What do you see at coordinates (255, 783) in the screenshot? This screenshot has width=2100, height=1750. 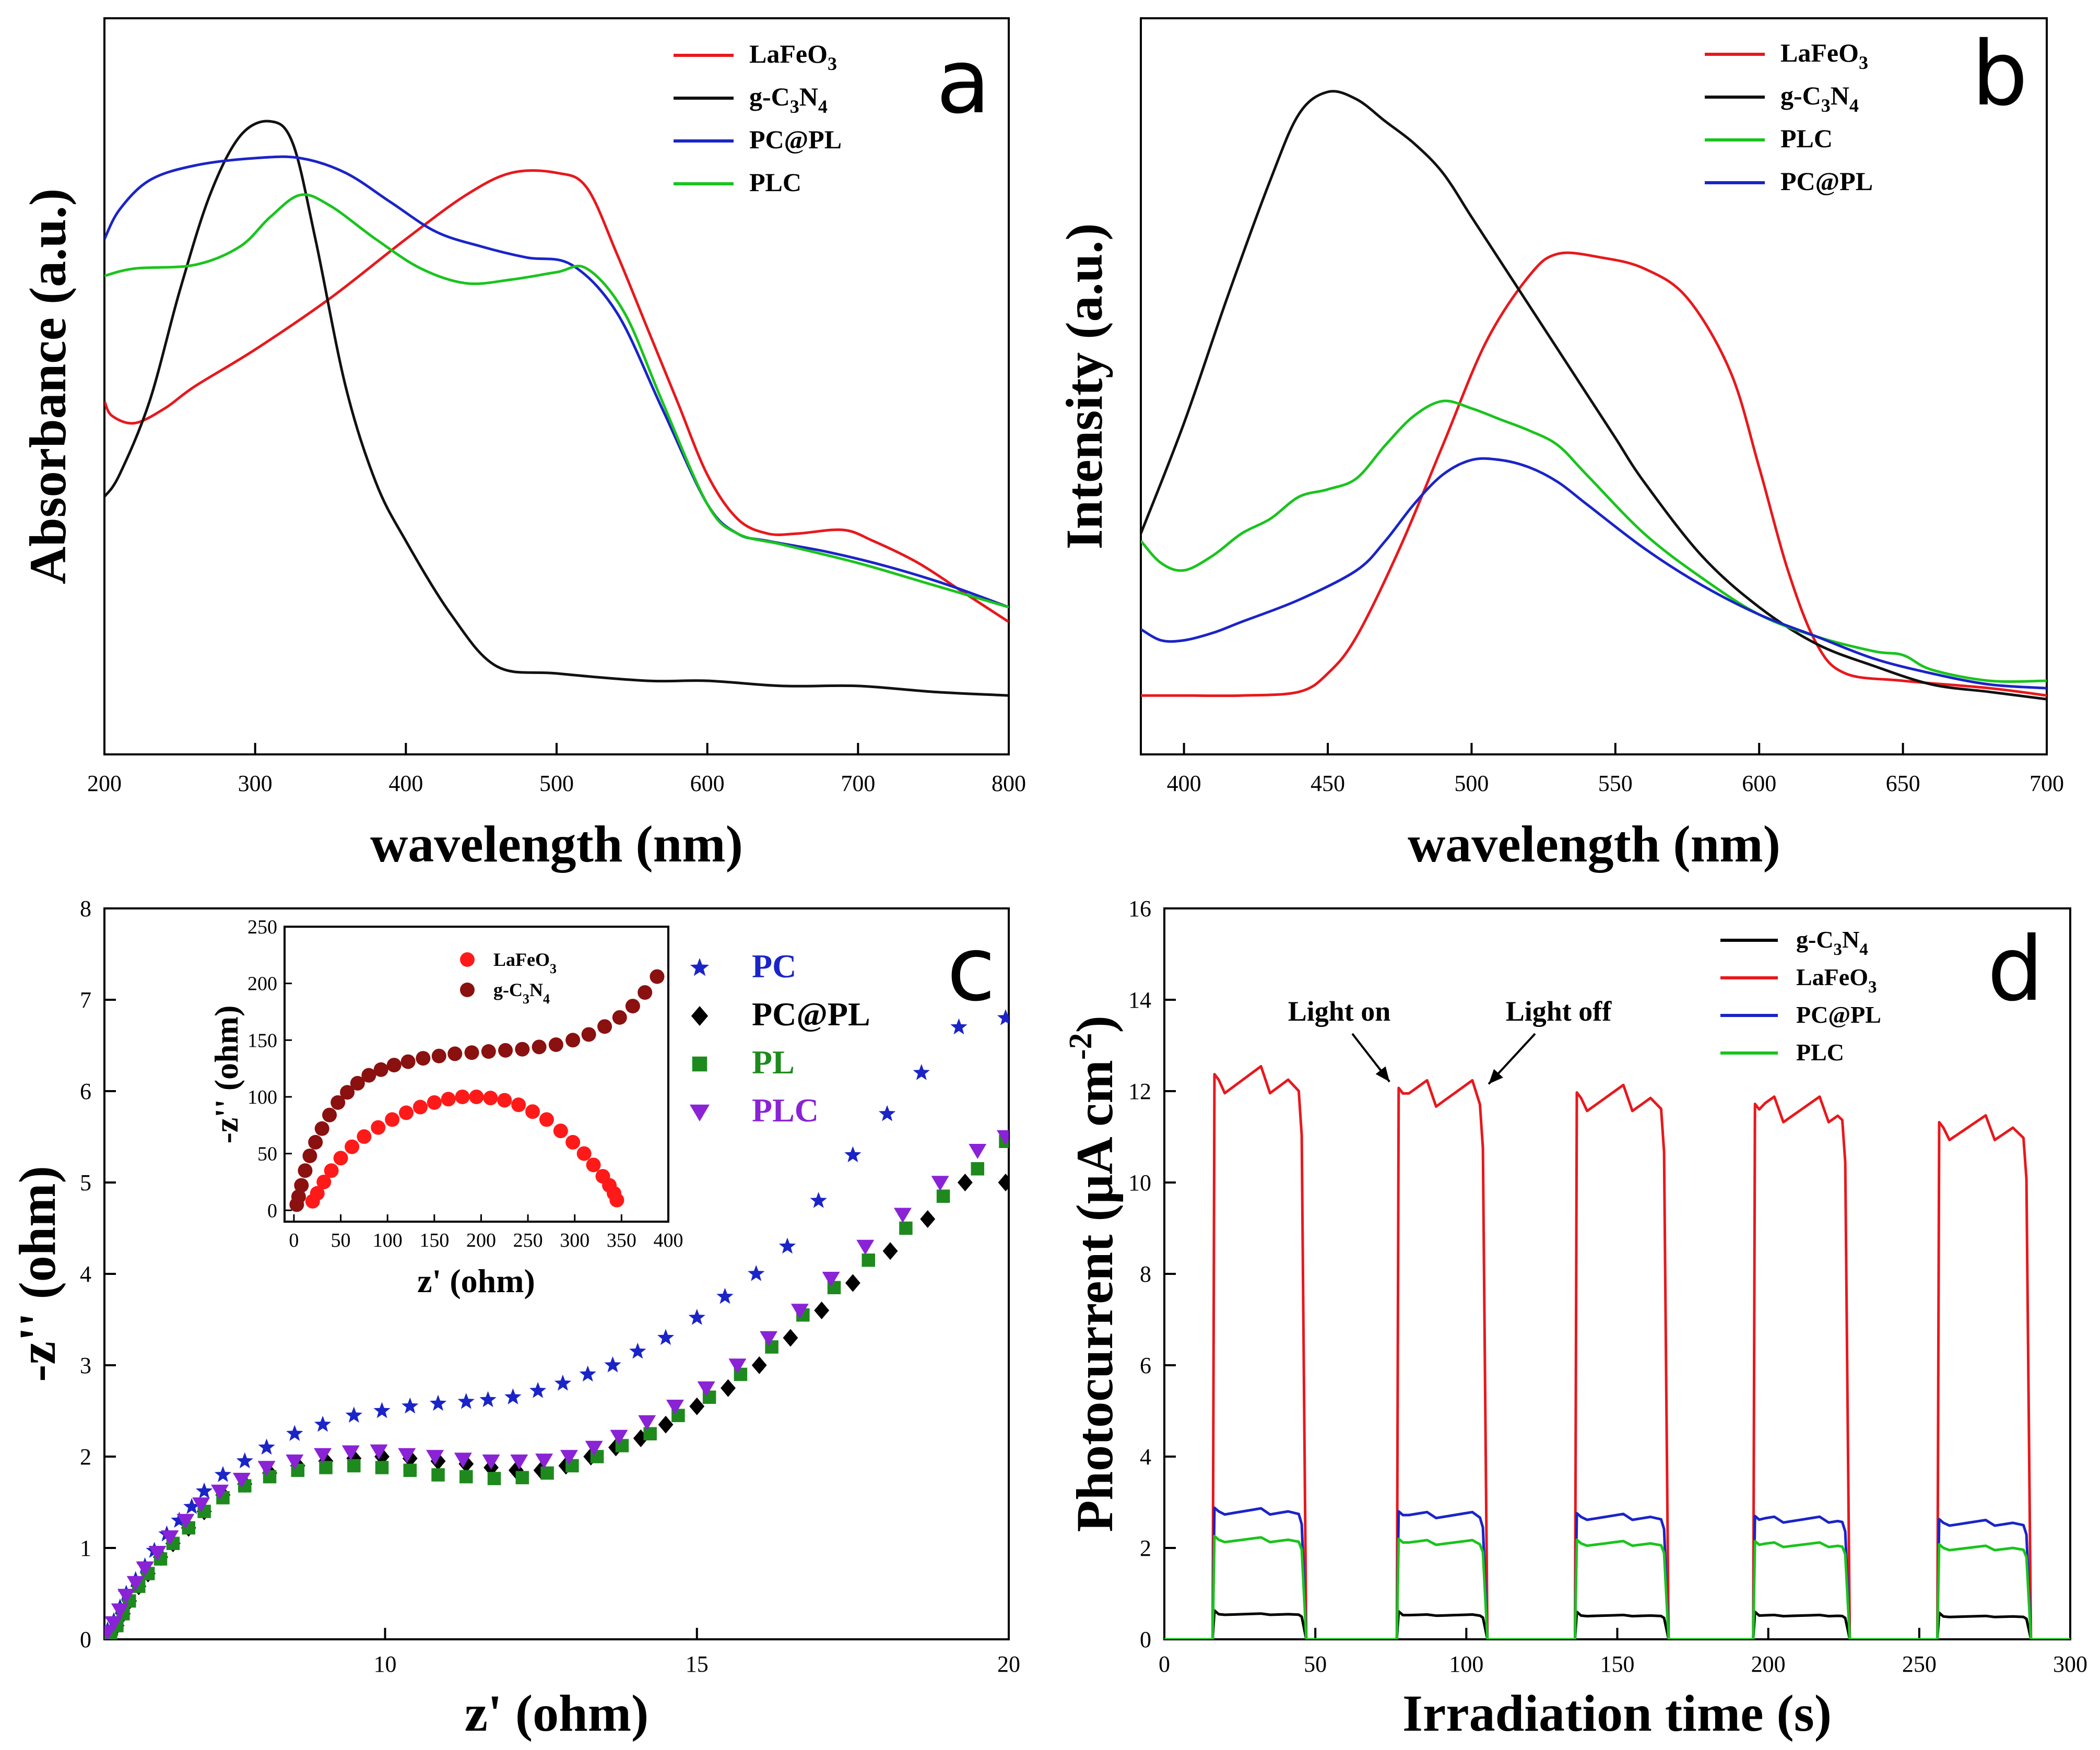 I see `x-tick-label: 300` at bounding box center [255, 783].